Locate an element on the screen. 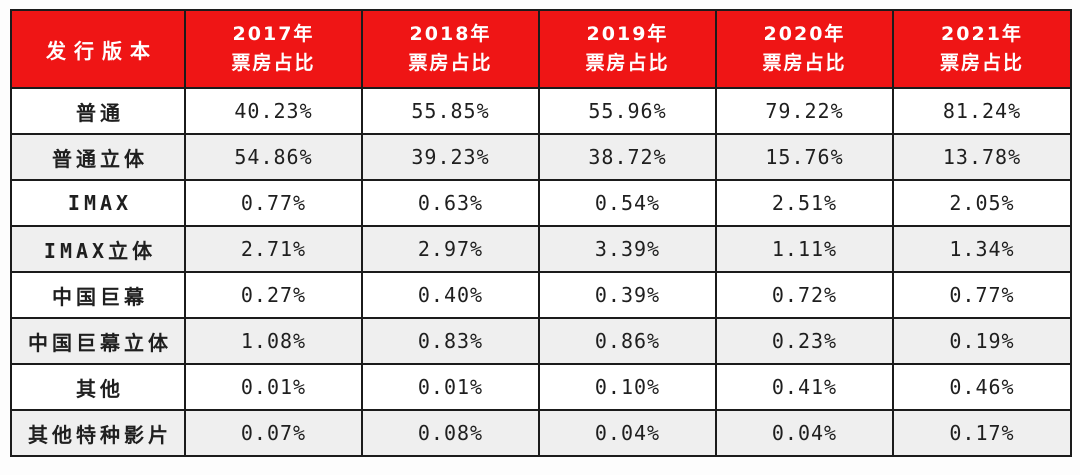 This screenshot has height=475, width=1080. value-cell: 0.07% is located at coordinates (273, 433).